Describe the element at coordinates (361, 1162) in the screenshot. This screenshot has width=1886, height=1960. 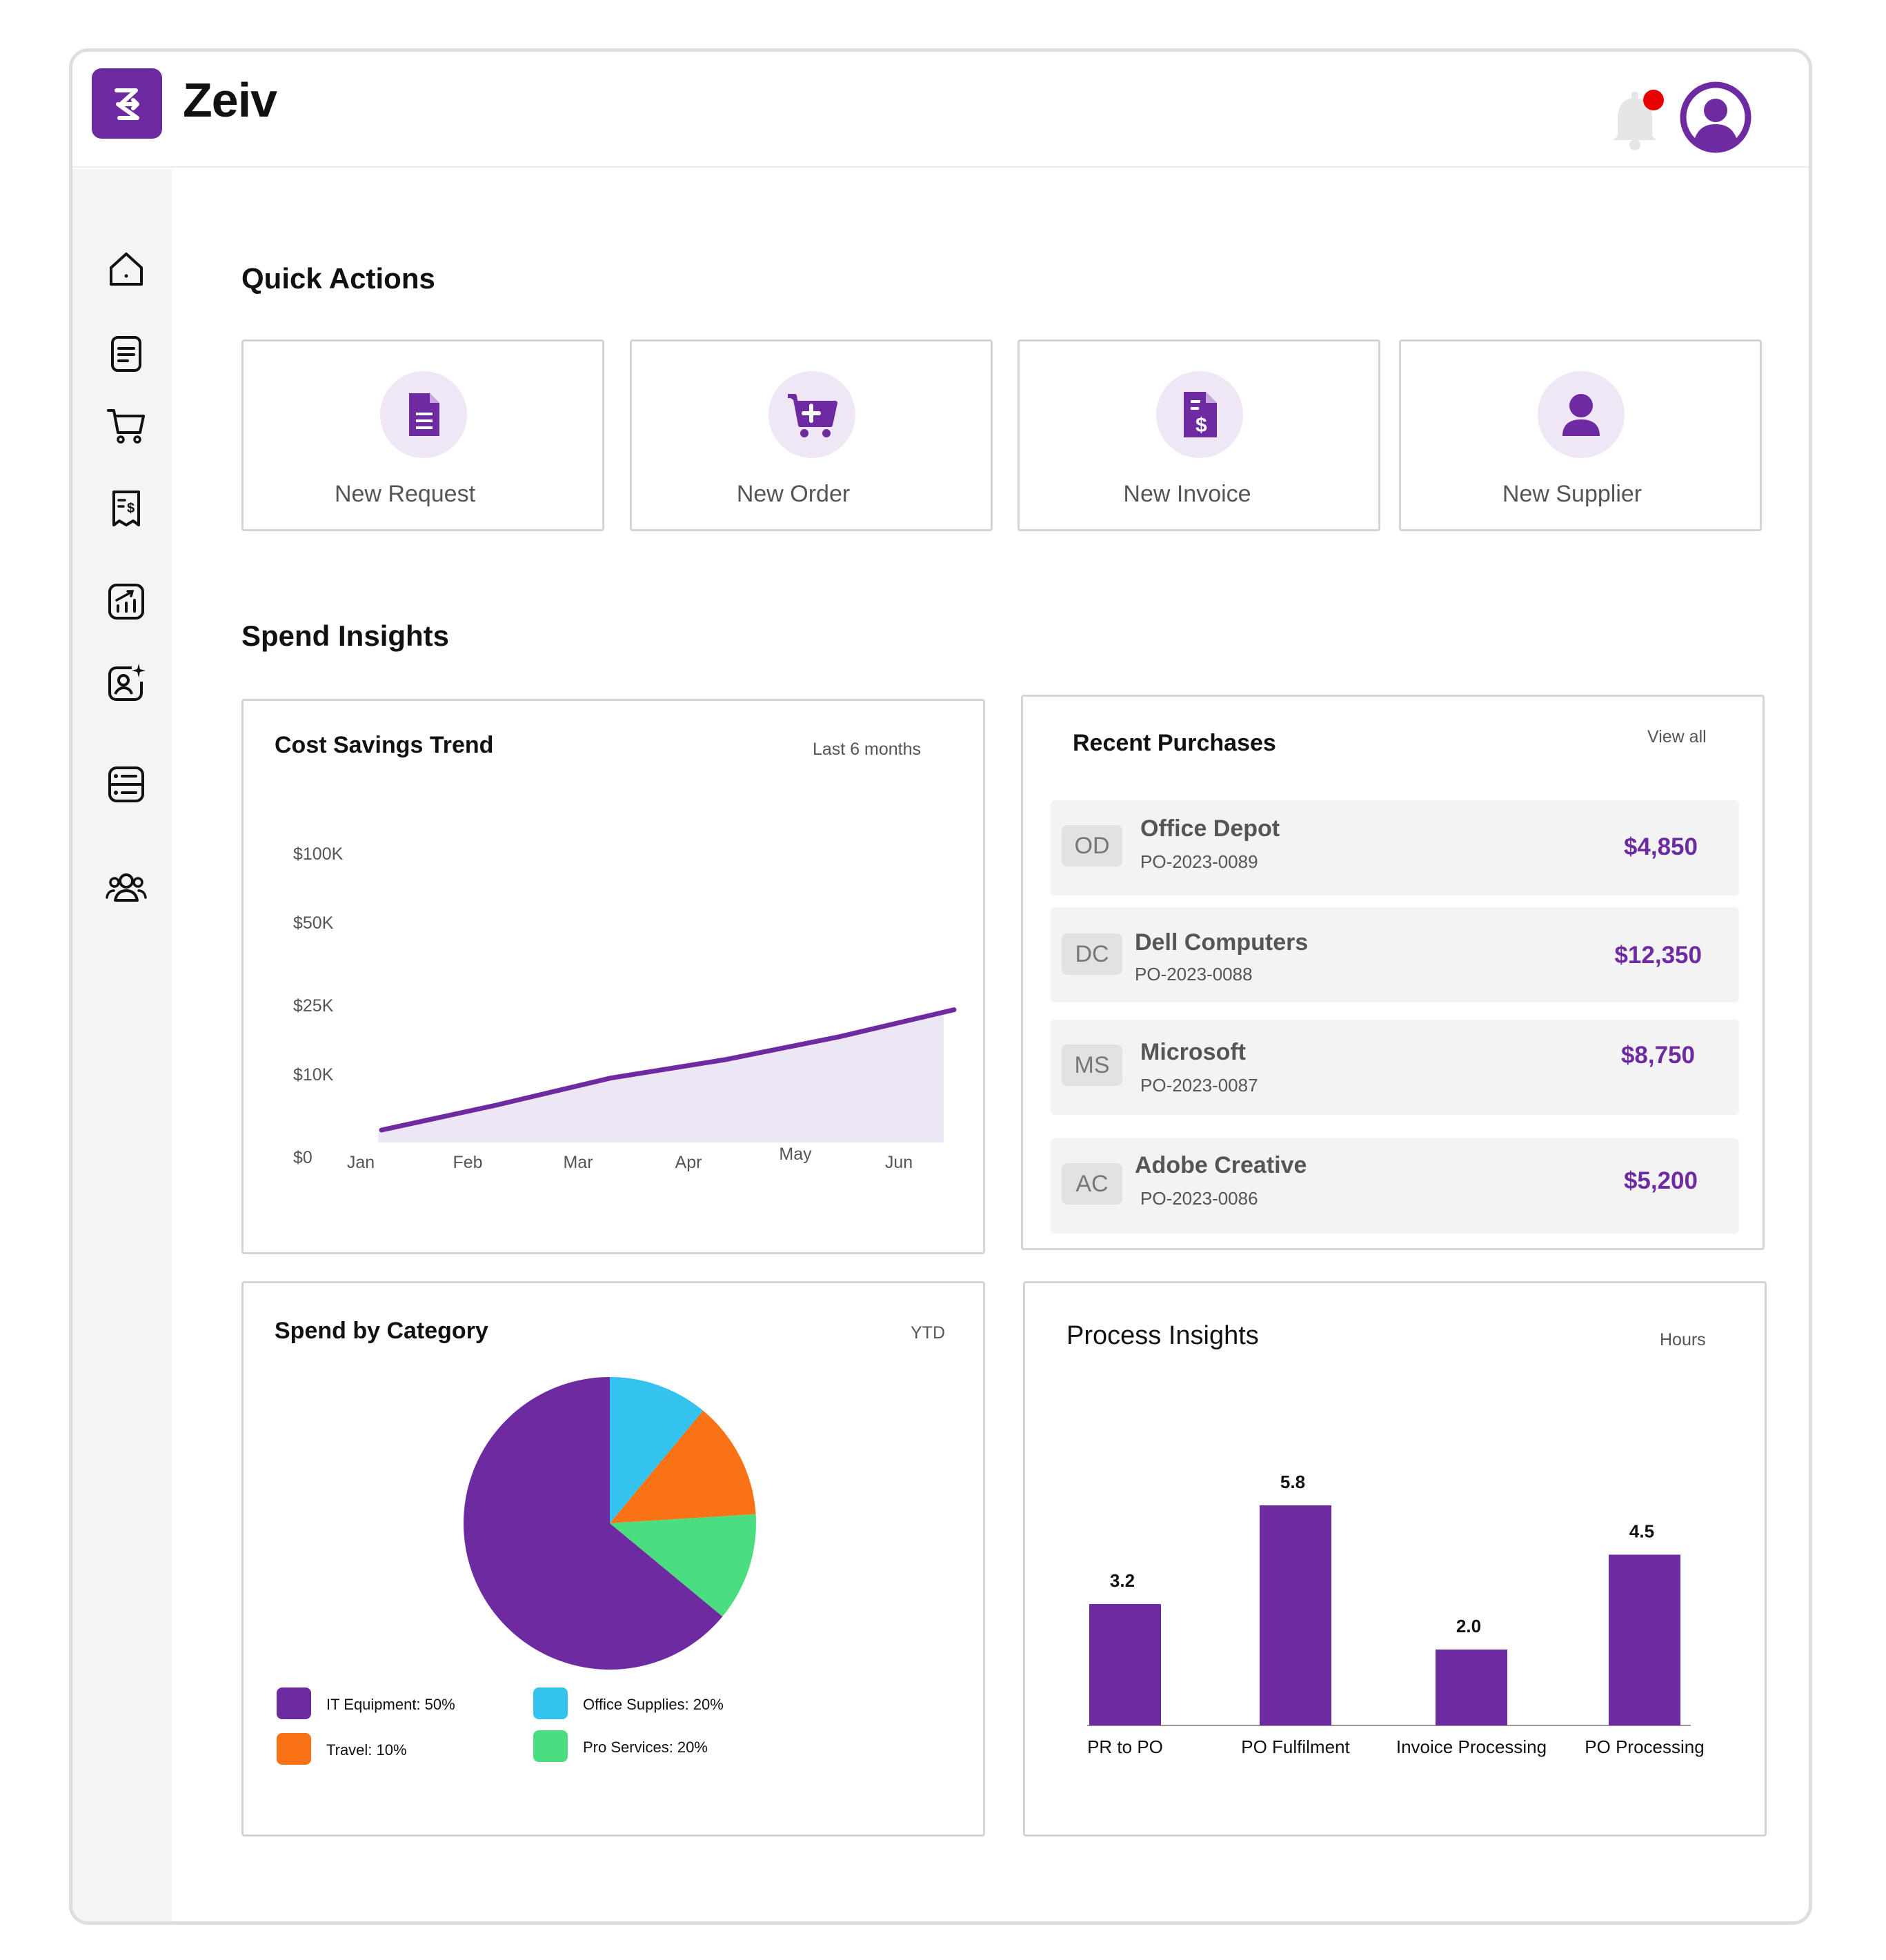
I see `x-tick-label: Jan` at that location.